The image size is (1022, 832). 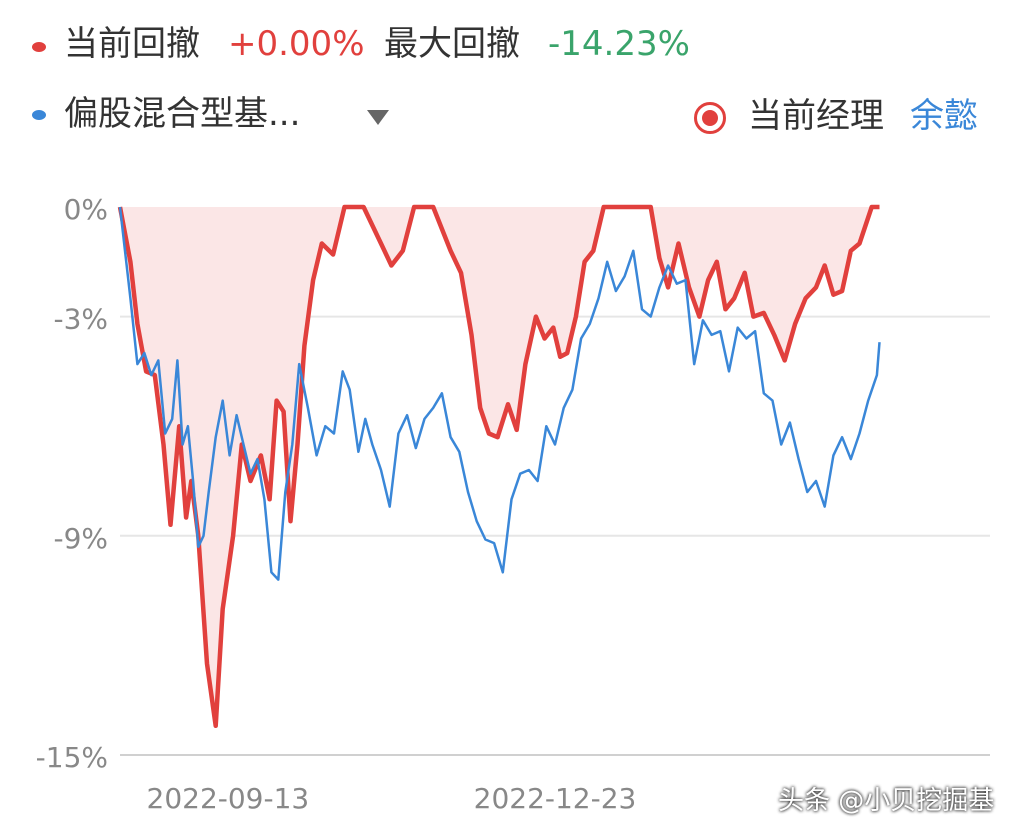 What do you see at coordinates (886, 801) in the screenshot?
I see `watermark: 头条 @小贝挖掘基` at bounding box center [886, 801].